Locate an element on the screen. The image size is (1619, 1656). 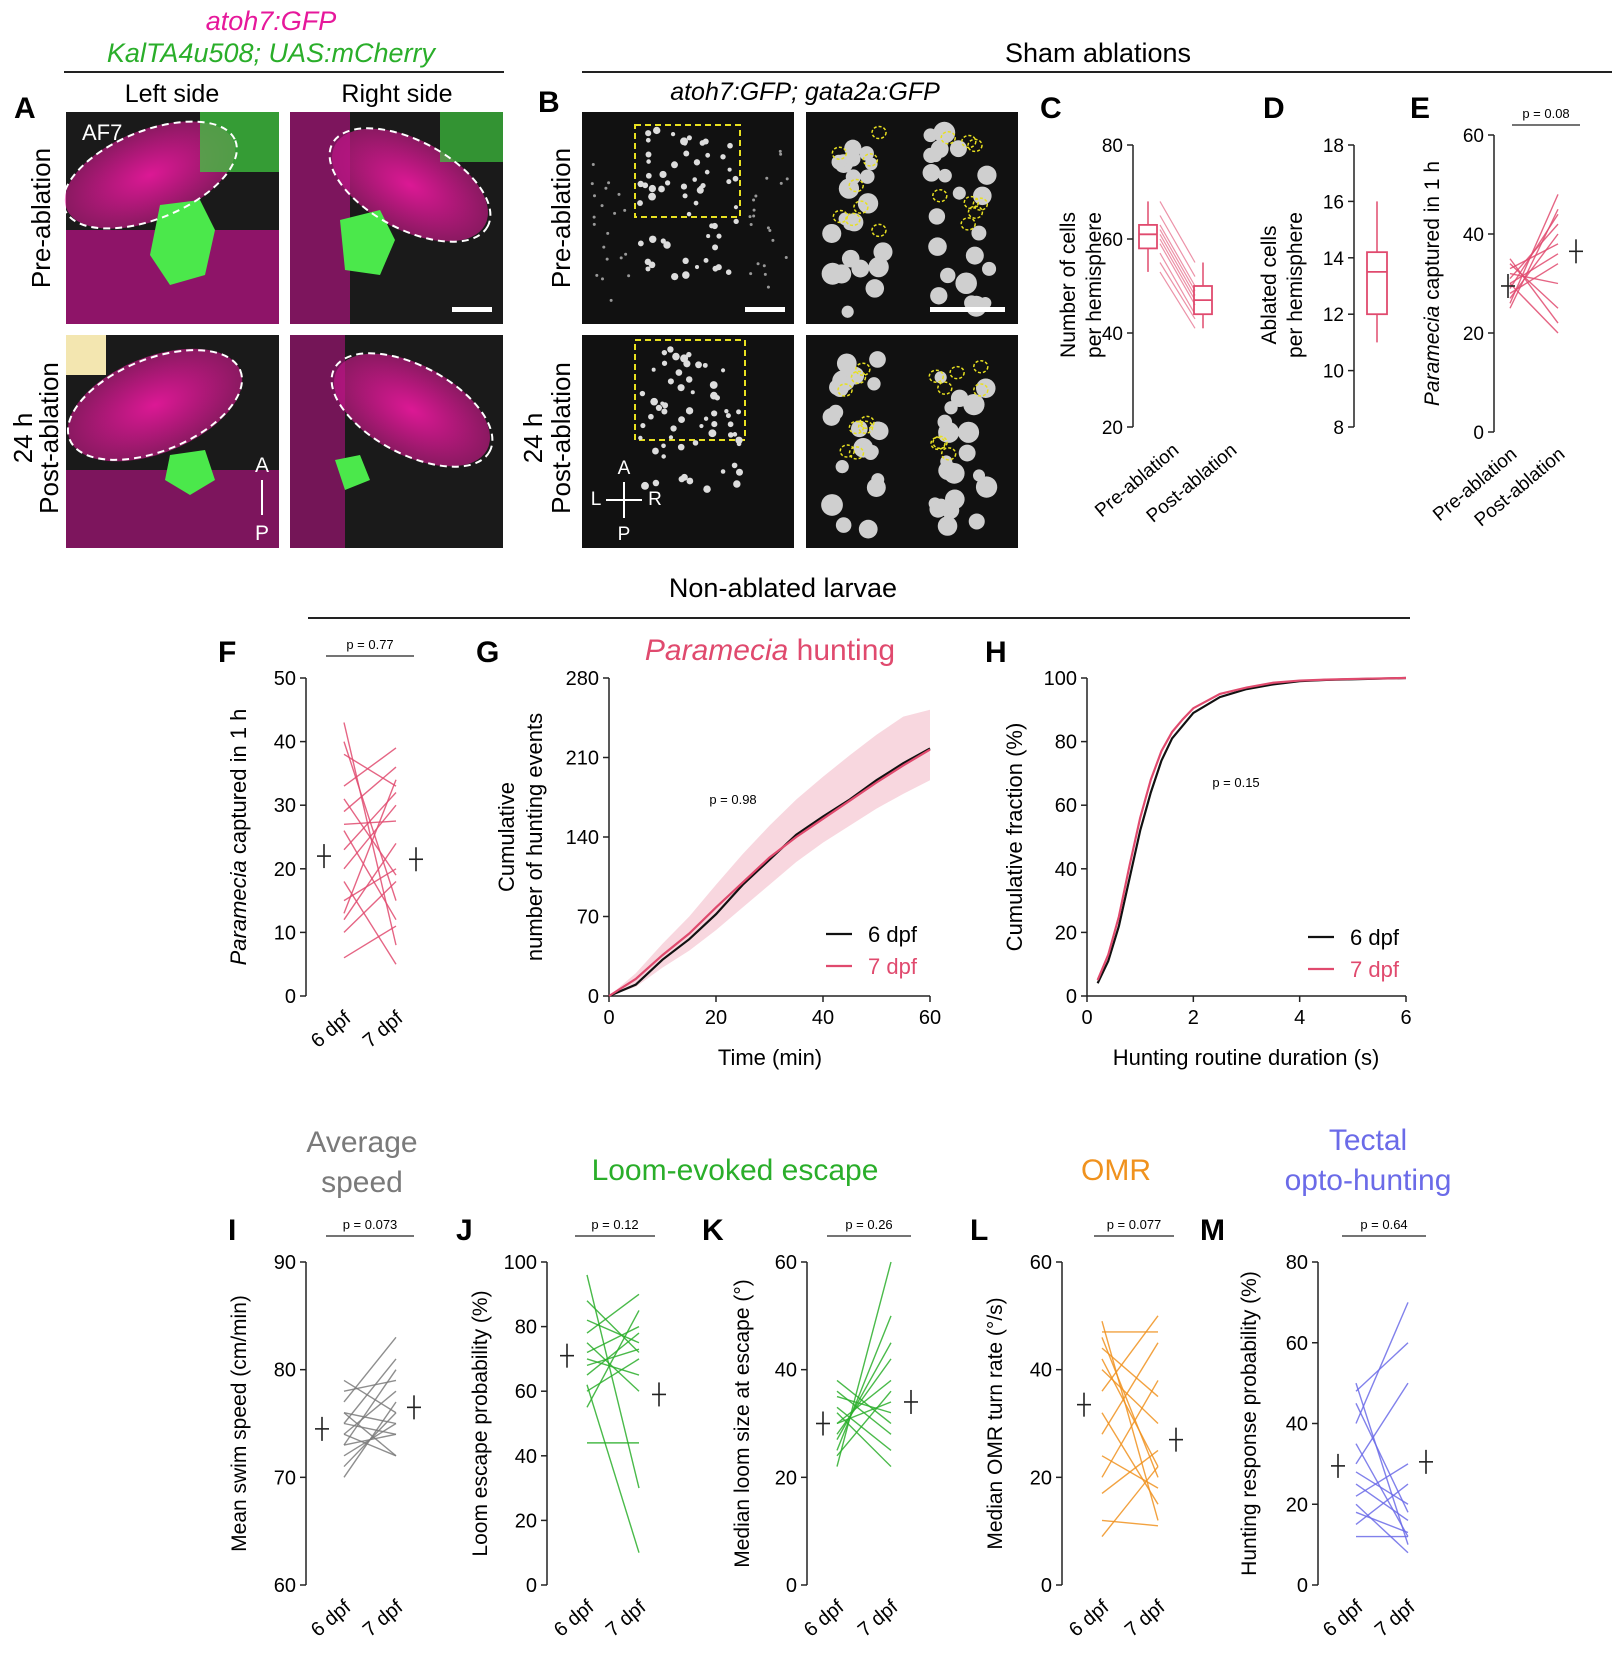
panel-a-post-label-1: 24 h is located at coordinates (23, 438).